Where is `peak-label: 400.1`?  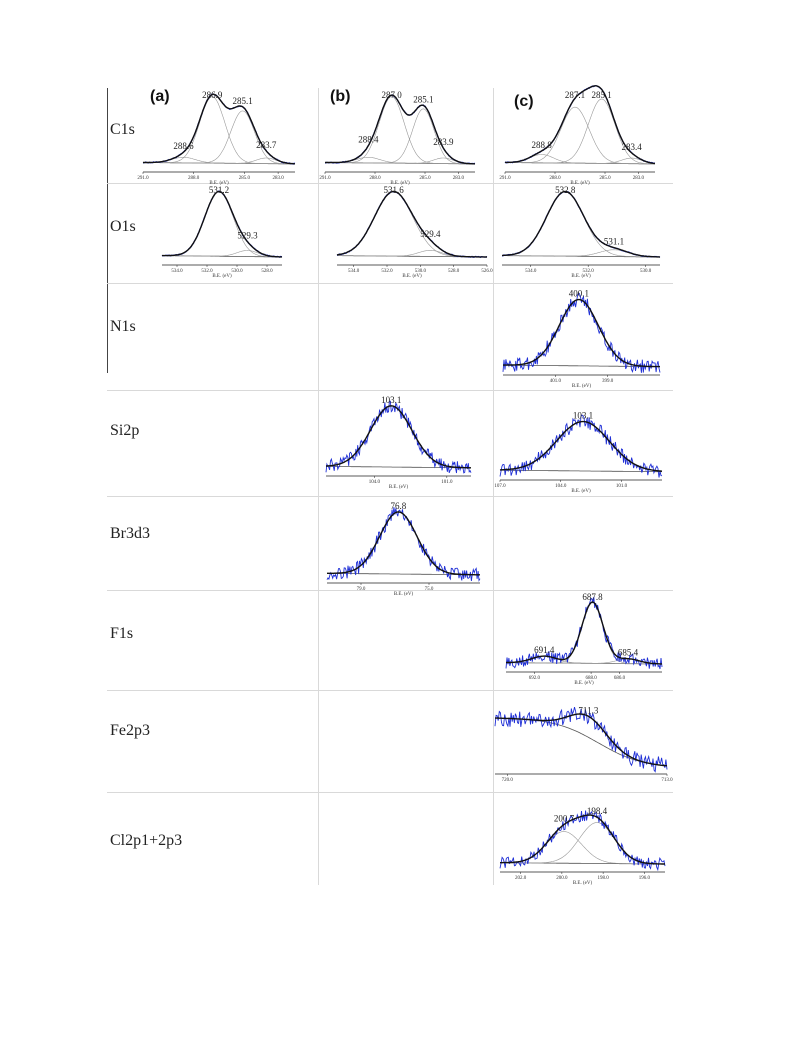
peak-label: 400.1 is located at coordinates (579, 294).